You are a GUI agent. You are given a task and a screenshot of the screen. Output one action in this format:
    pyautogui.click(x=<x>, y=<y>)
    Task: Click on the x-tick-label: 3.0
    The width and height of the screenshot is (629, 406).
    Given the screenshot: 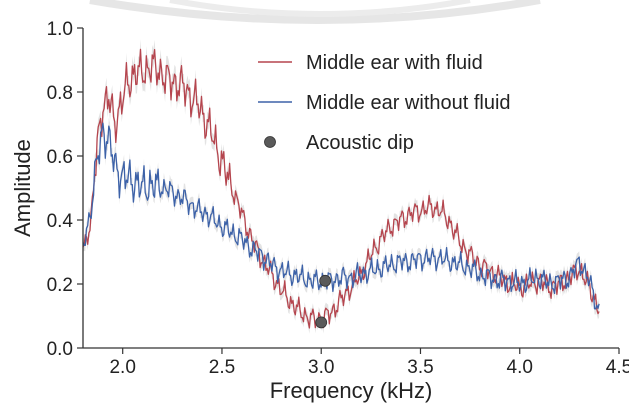 What is the action you would take?
    pyautogui.click(x=321, y=367)
    